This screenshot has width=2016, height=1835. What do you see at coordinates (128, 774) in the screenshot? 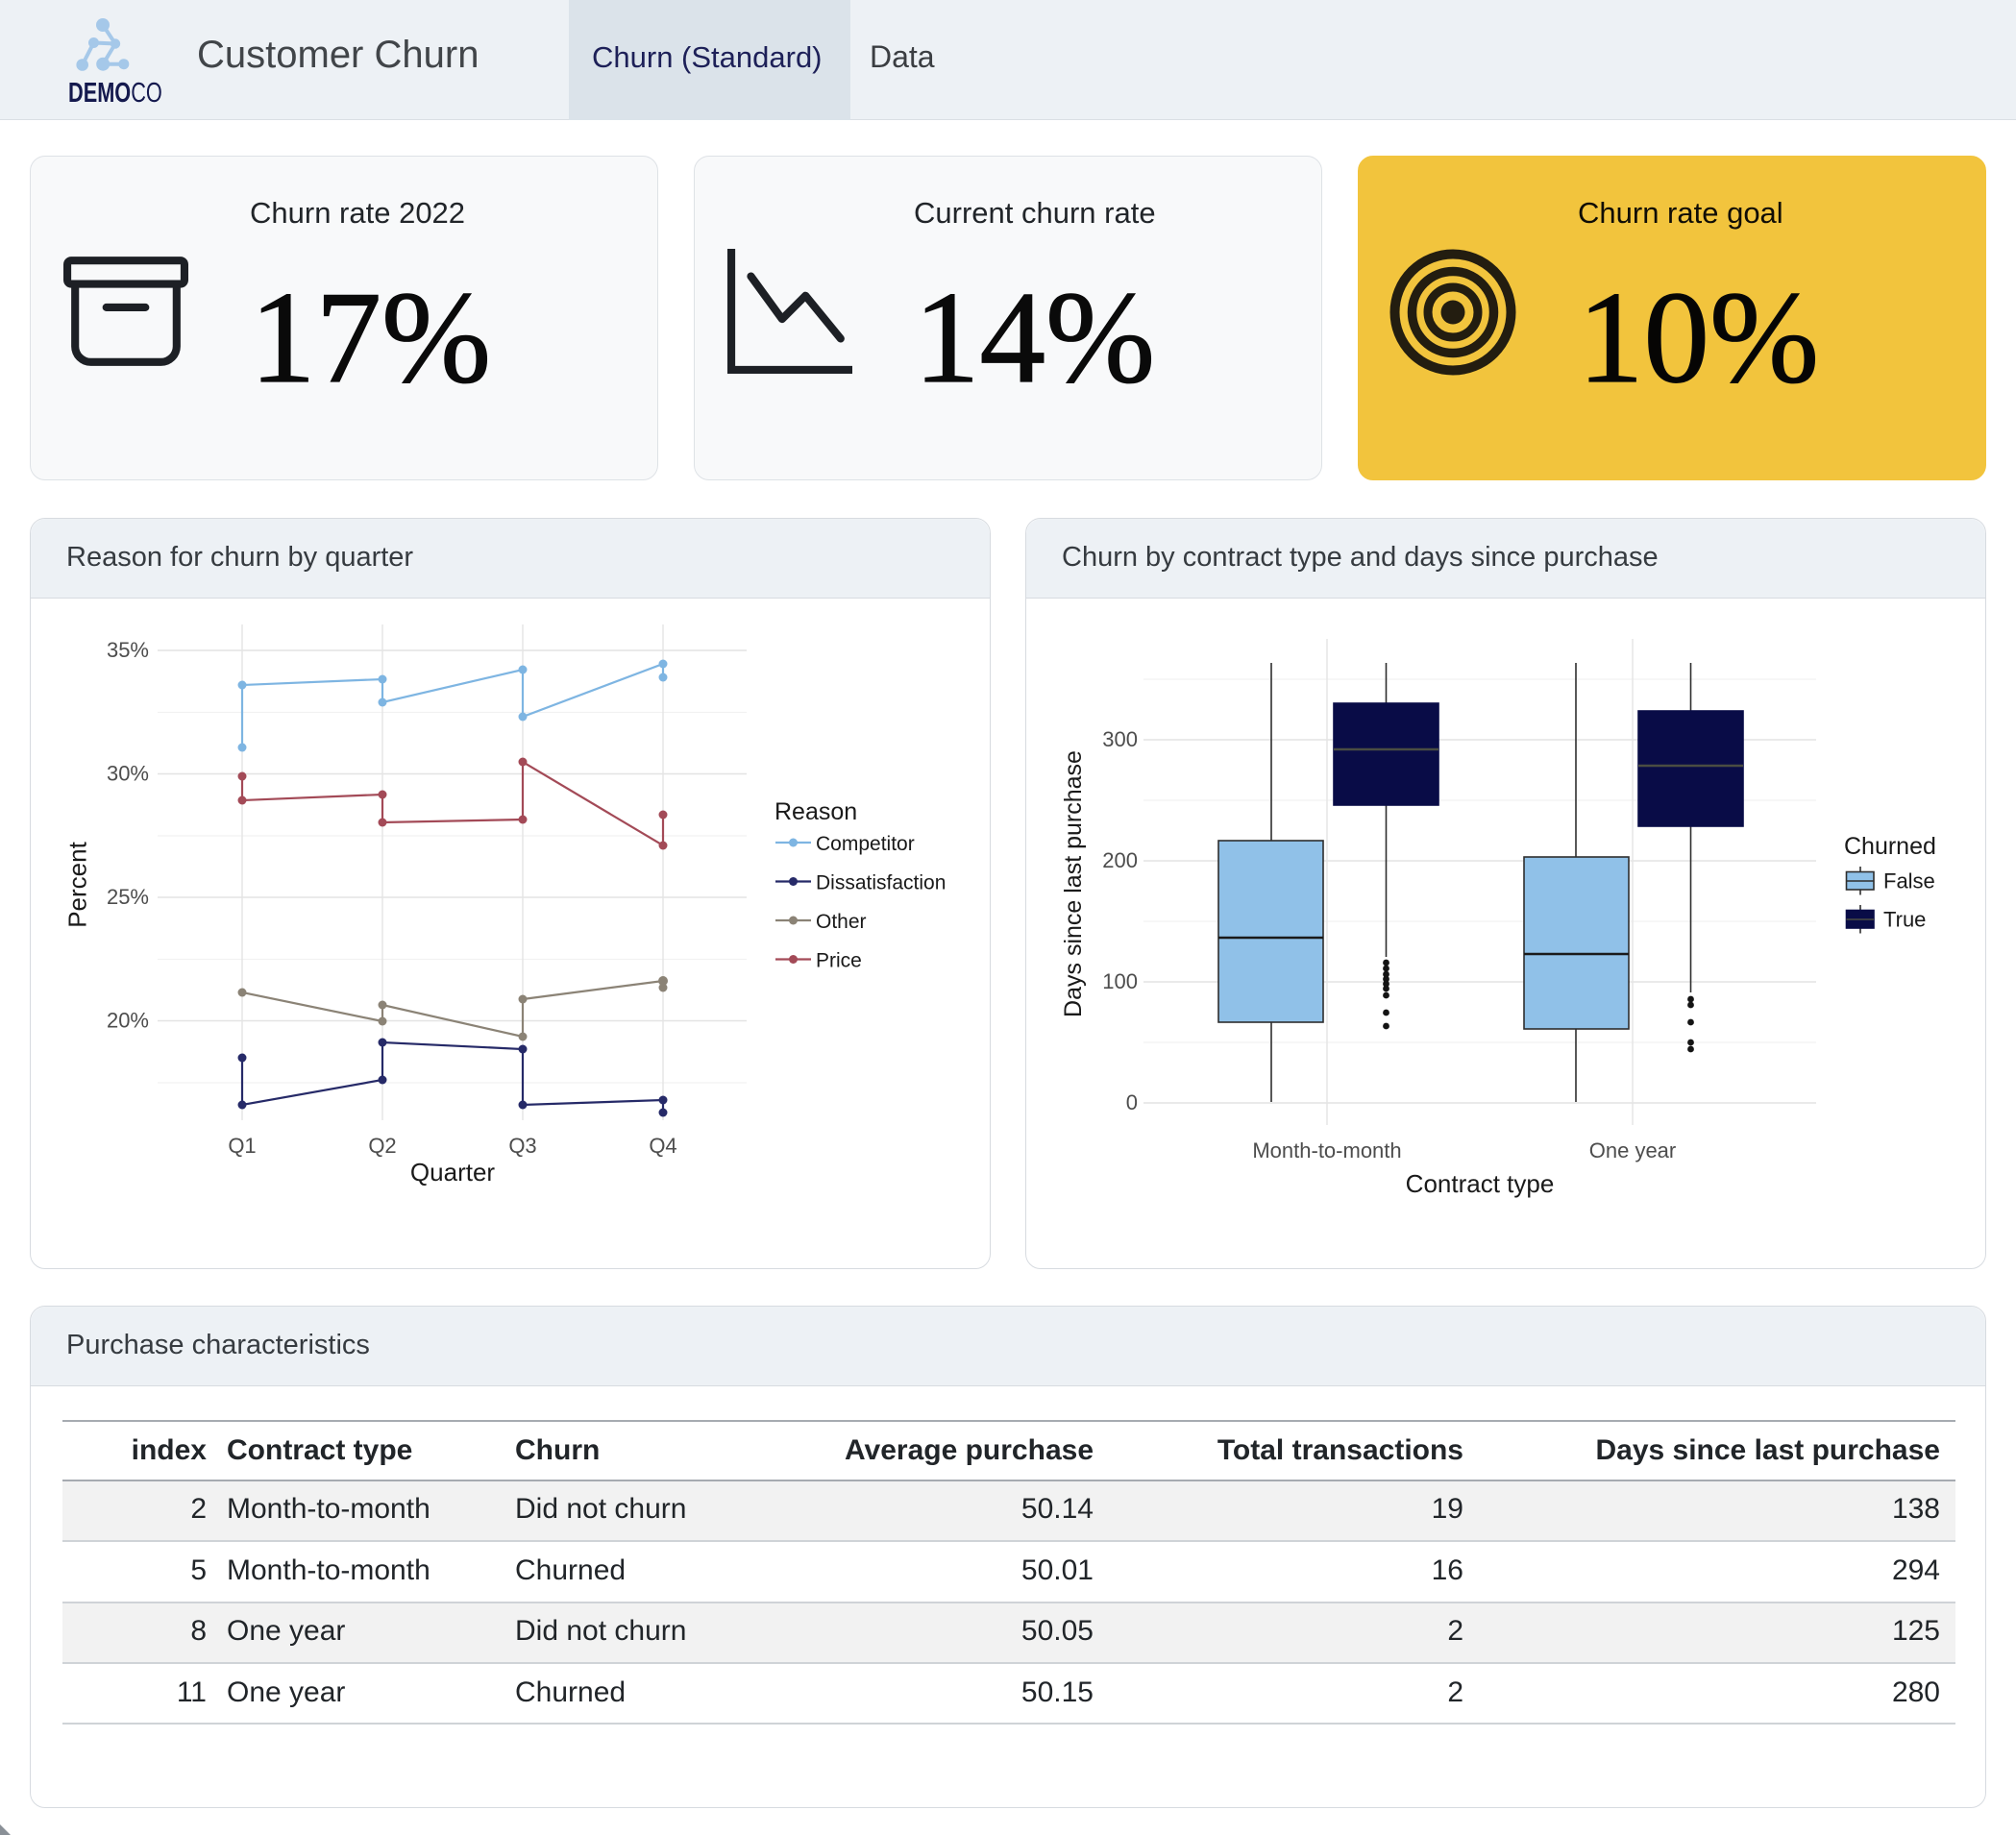
I see `svg-text: 30%` at bounding box center [128, 774].